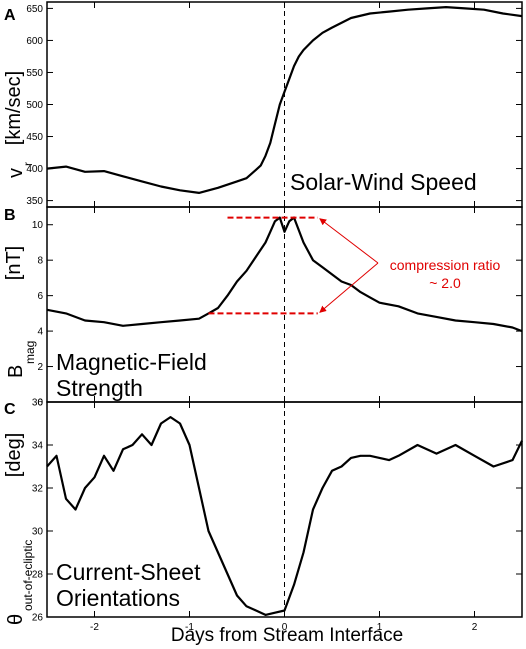 The image size is (526, 649). What do you see at coordinates (445, 283) in the screenshot?
I see `compression-ratio-value: ~ 2.0` at bounding box center [445, 283].